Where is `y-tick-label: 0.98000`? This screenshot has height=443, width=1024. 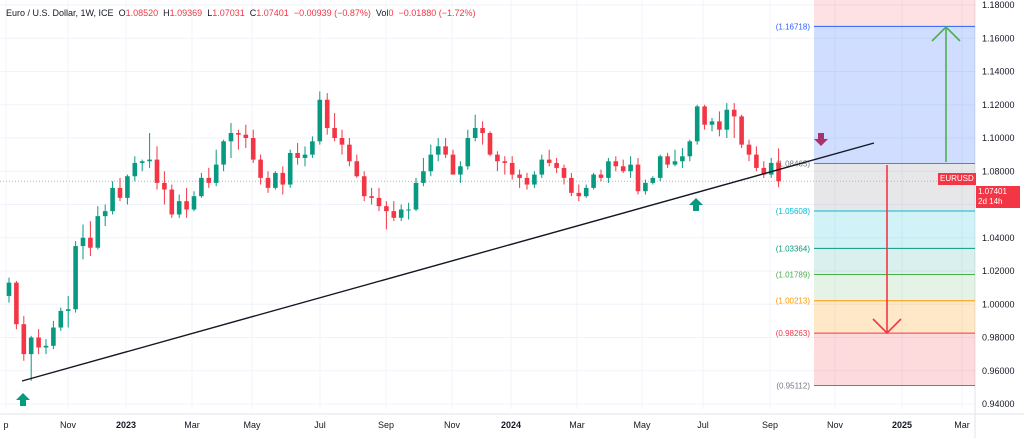 y-tick-label: 0.98000 is located at coordinates (998, 338).